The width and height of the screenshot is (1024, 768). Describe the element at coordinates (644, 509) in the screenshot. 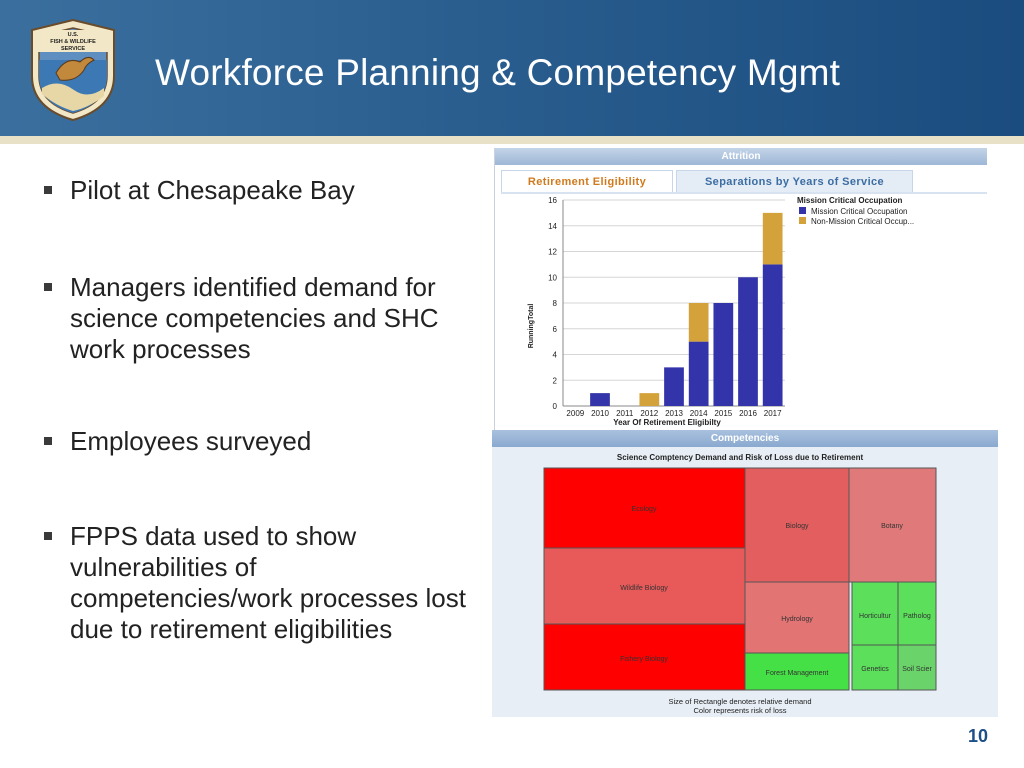

I see `treemap-label: Ecology` at that location.